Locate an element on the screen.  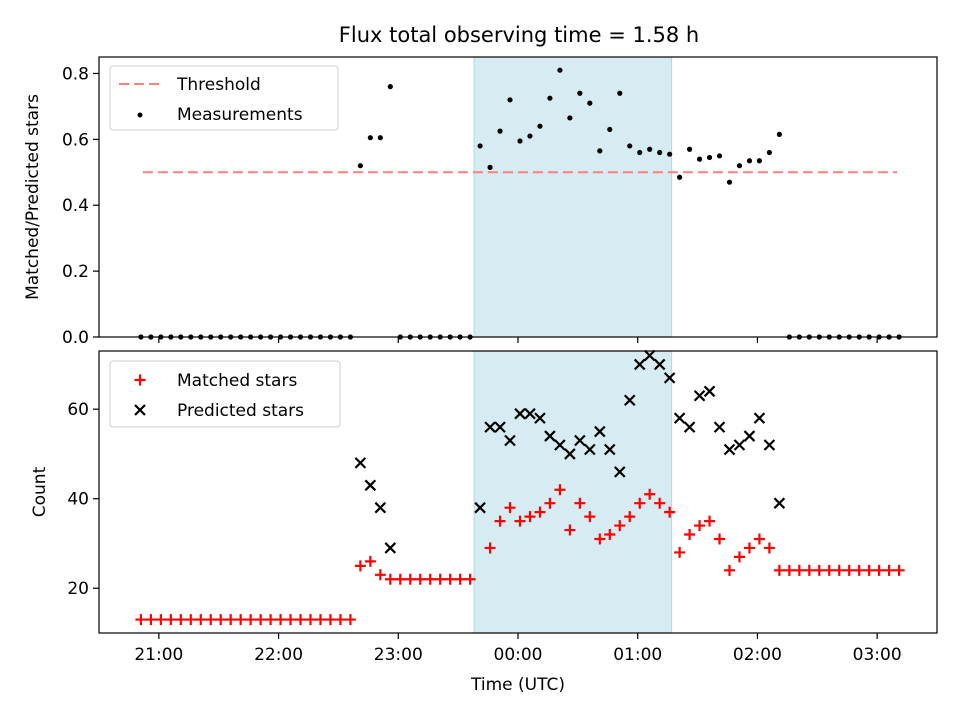
top-y-tick-label: 0.4 is located at coordinates (75, 206).